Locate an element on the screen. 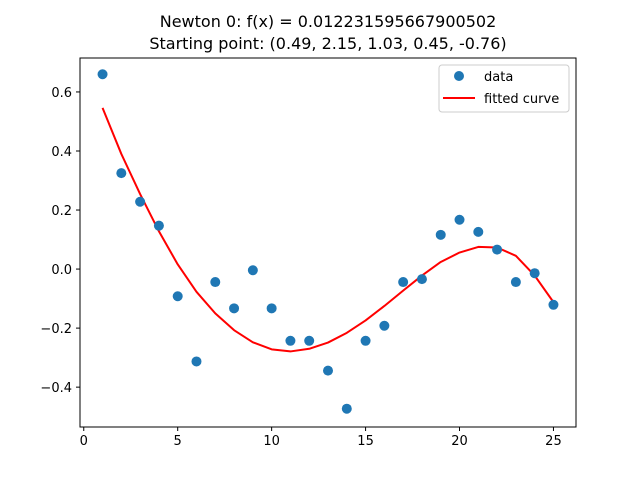 This screenshot has width=640, height=480. y-tick-label: 0.6 is located at coordinates (61, 93).